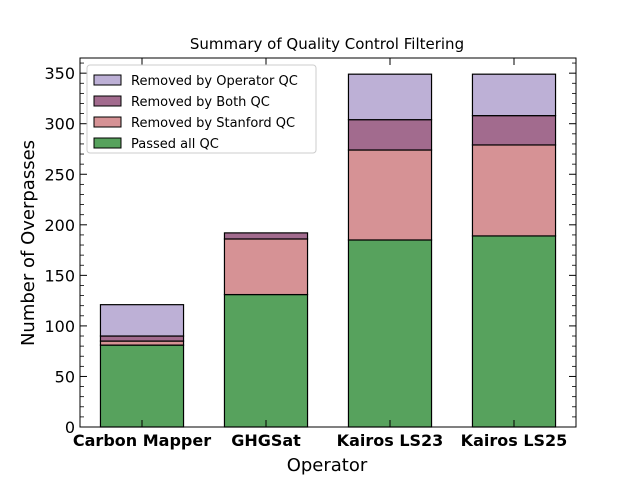 This screenshot has width=640, height=480. Describe the element at coordinates (214, 81) in the screenshot. I see `legend-label: Removed by Operator QC` at that location.